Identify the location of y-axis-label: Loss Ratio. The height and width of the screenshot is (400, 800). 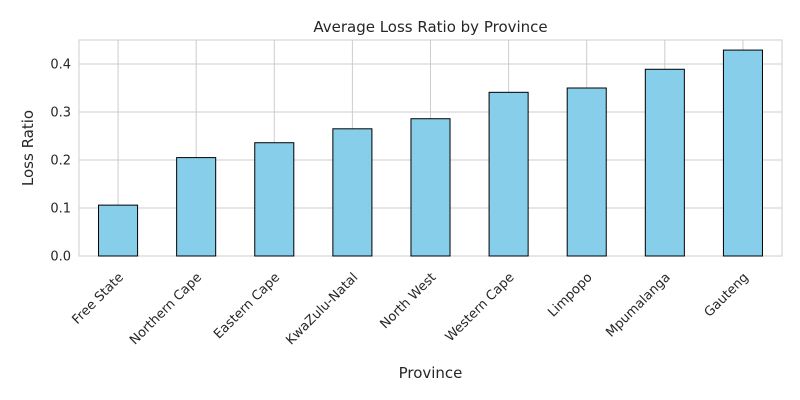
(28, 148).